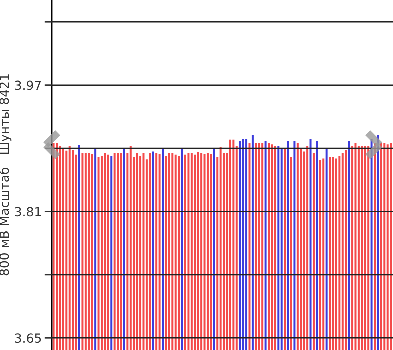 This screenshot has height=350, width=393. Describe the element at coordinates (28, 339) in the screenshot. I see `y-tick-label: 3.65` at that location.